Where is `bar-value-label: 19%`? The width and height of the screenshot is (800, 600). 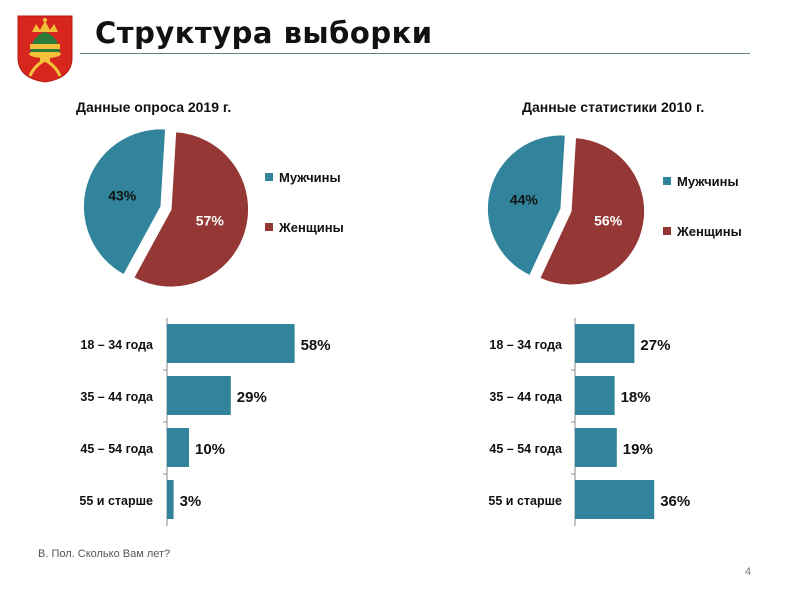 bar-value-label: 19% is located at coordinates (638, 449).